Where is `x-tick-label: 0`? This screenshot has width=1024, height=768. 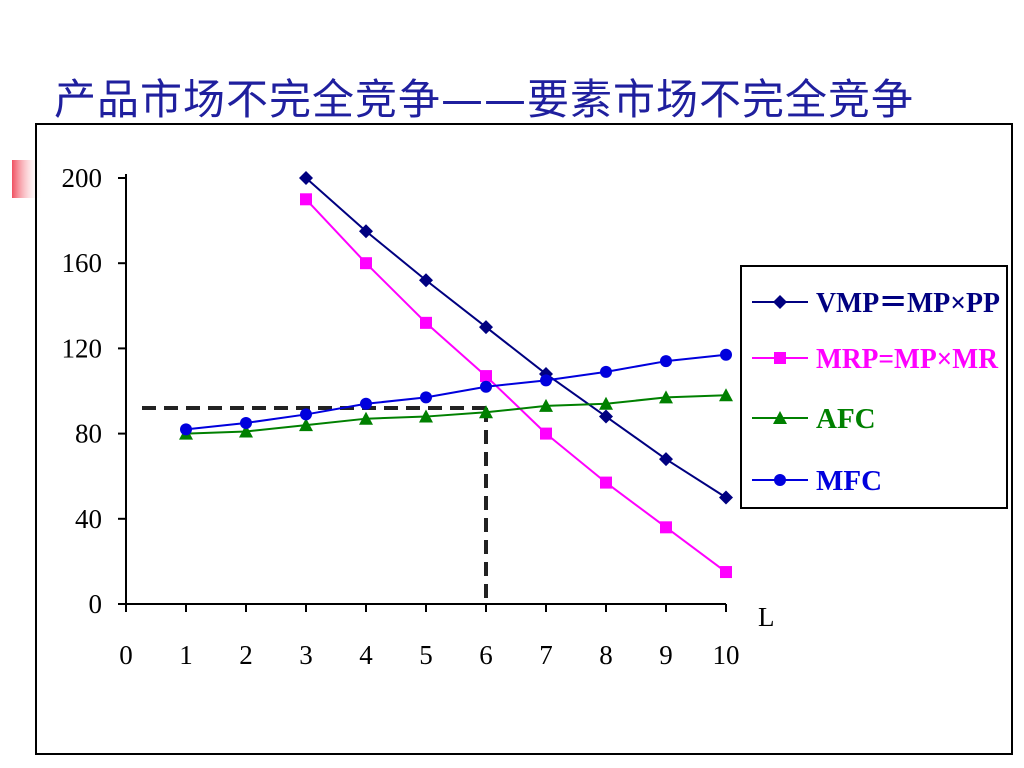
x-tick-label: 0 is located at coordinates (126, 655).